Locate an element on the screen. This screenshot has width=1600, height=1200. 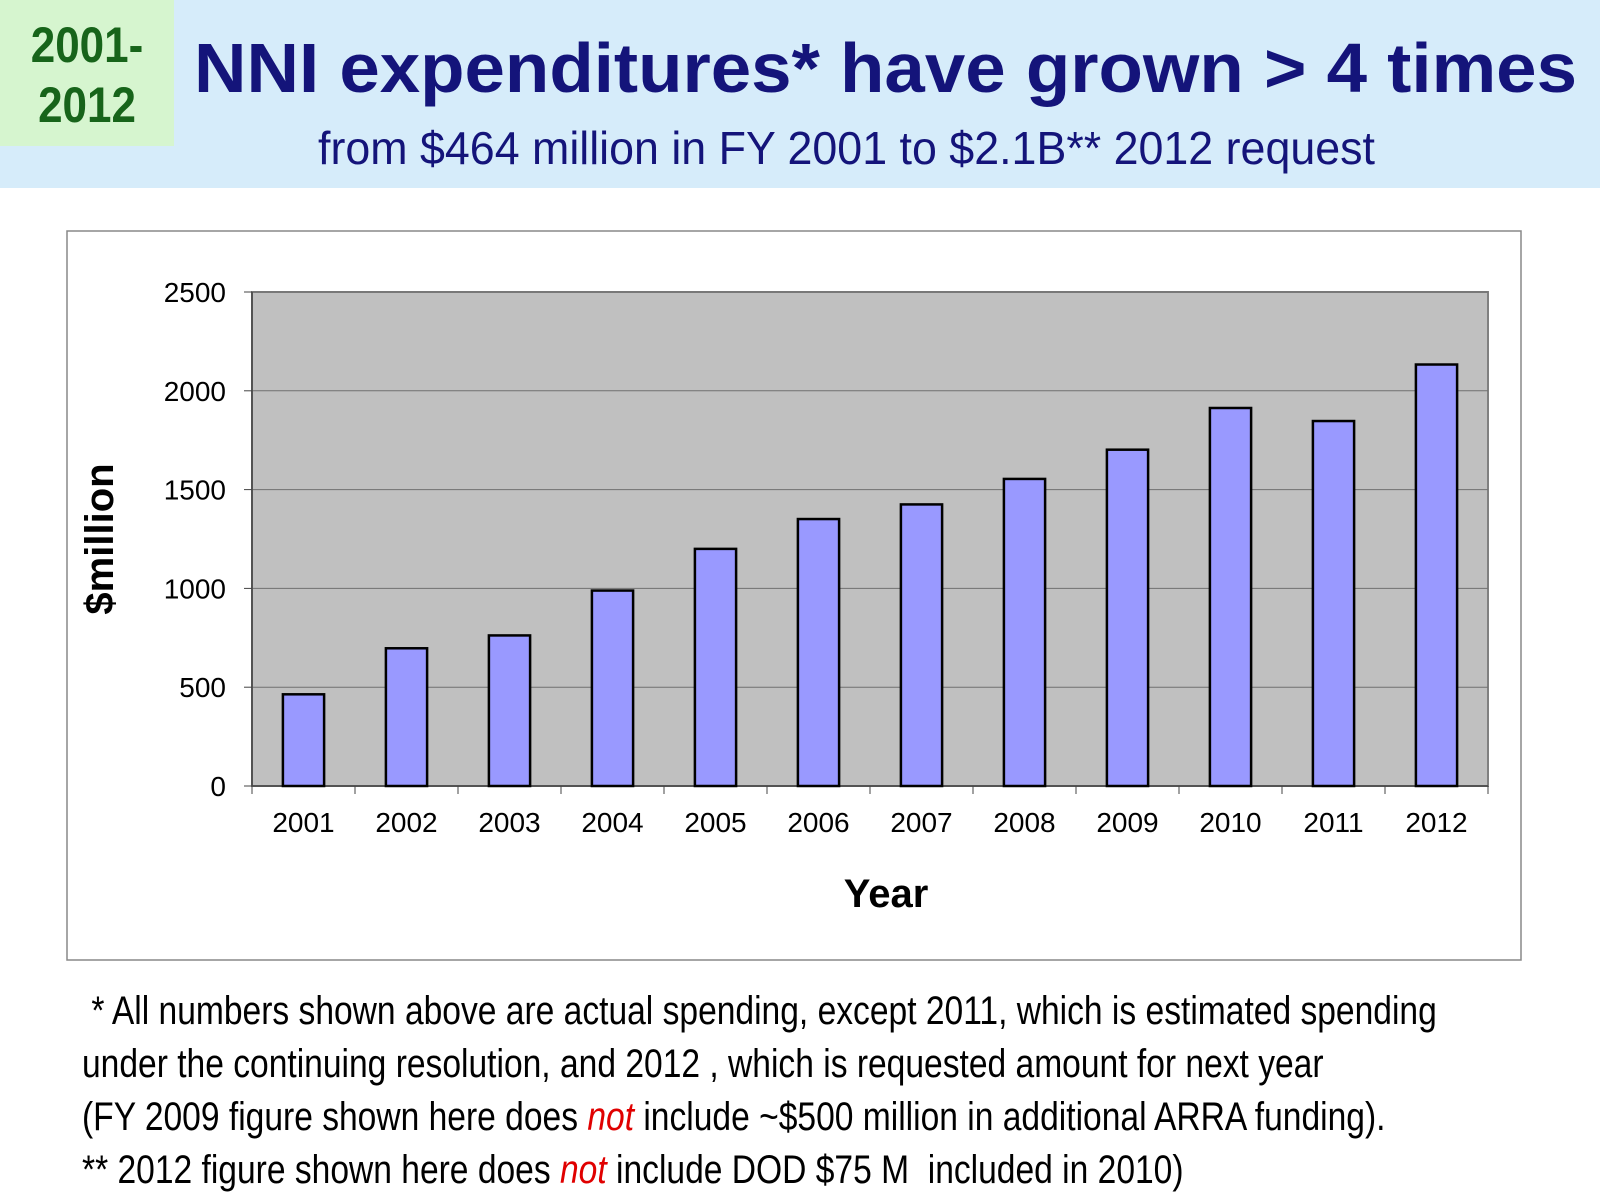
x-tick-label: 2010 is located at coordinates (1230, 822).